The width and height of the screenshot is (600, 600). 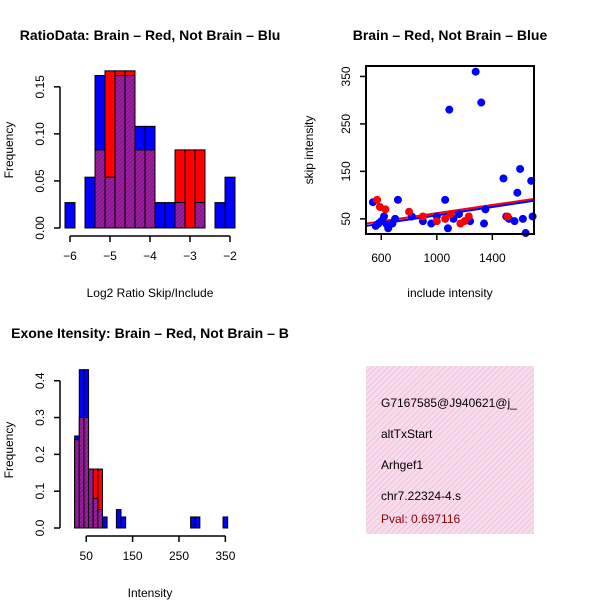 What do you see at coordinates (110, 256) in the screenshot?
I see `ratio-x-tick-label: −5` at bounding box center [110, 256].